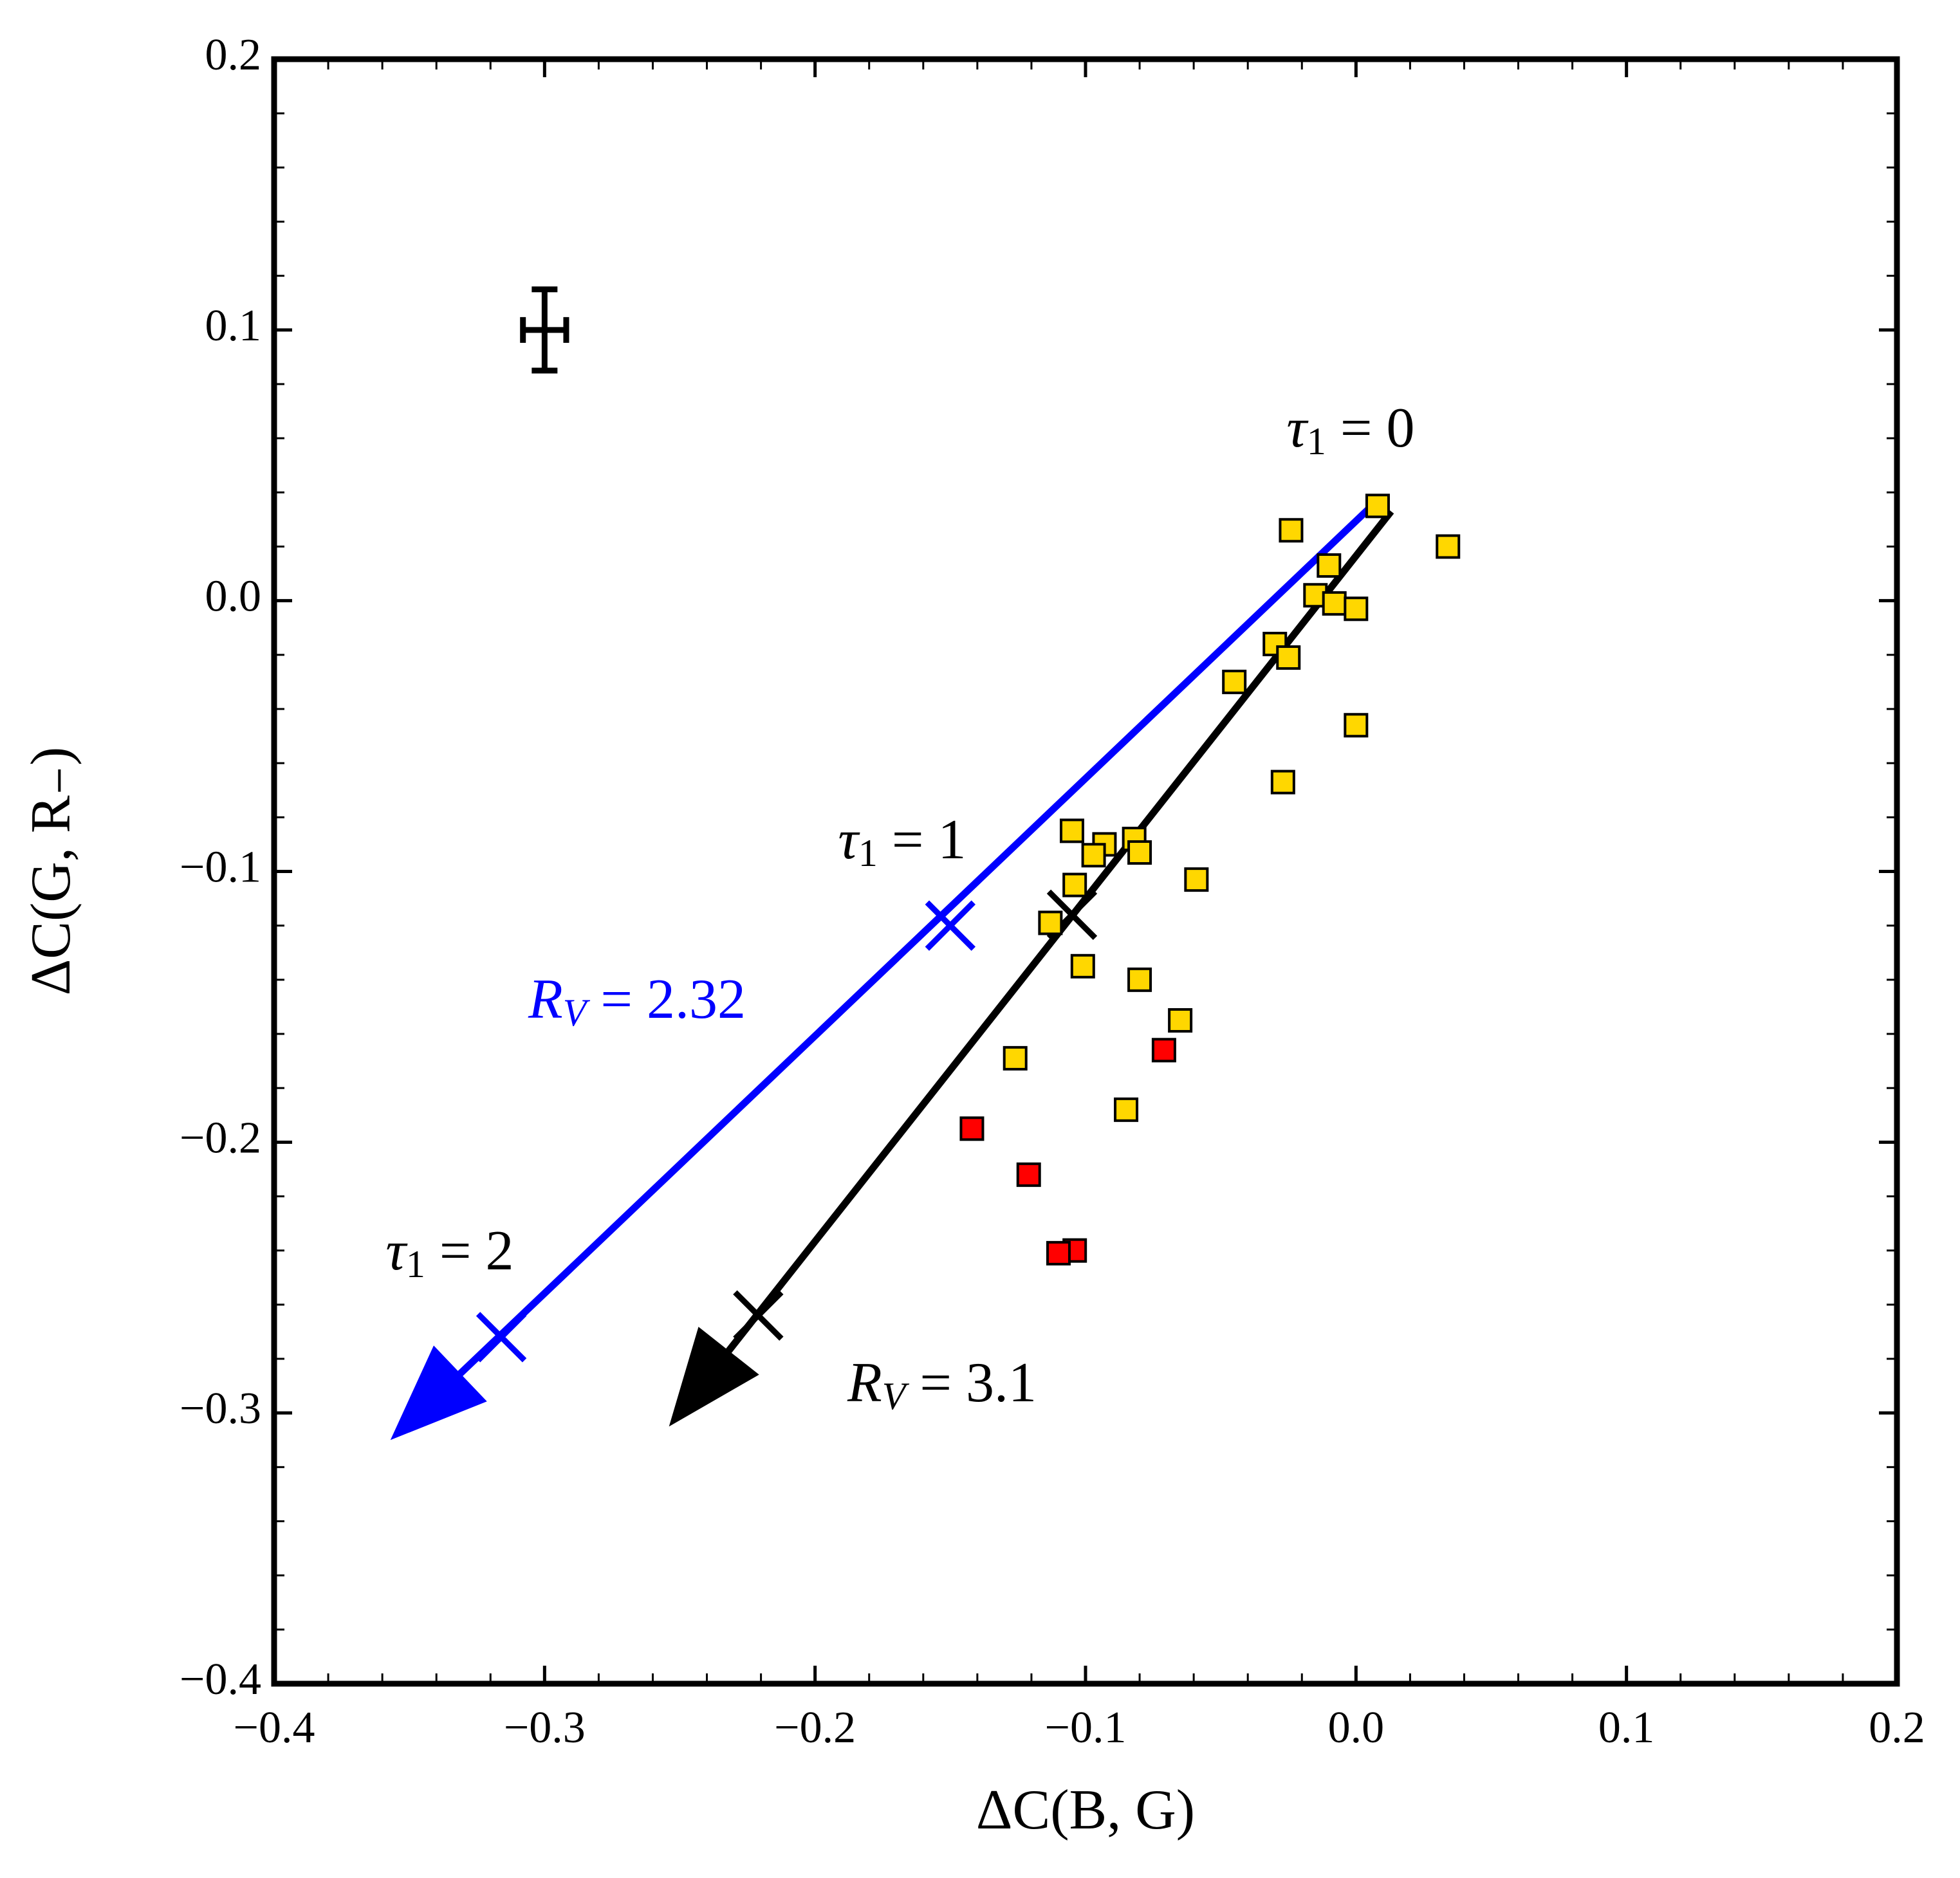 The height and width of the screenshot is (1878, 1960). I want to click on annotation: RV = 3.1, so click(942, 1384).